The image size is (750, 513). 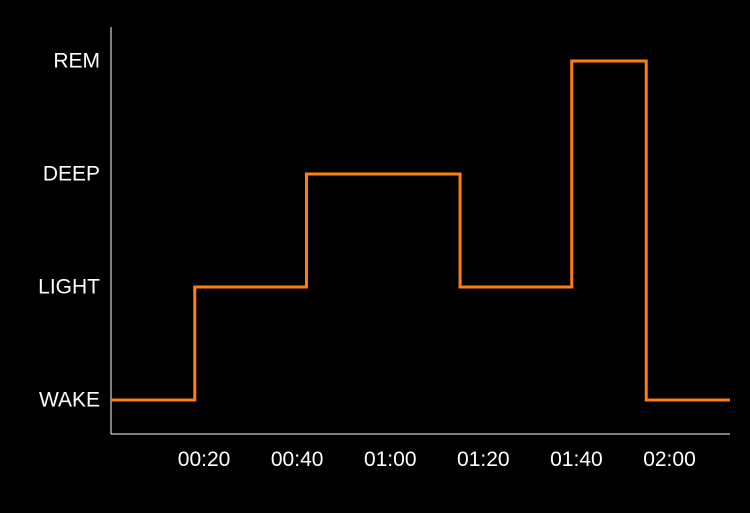 I want to click on x-tick-label: 01:40, so click(x=576, y=459).